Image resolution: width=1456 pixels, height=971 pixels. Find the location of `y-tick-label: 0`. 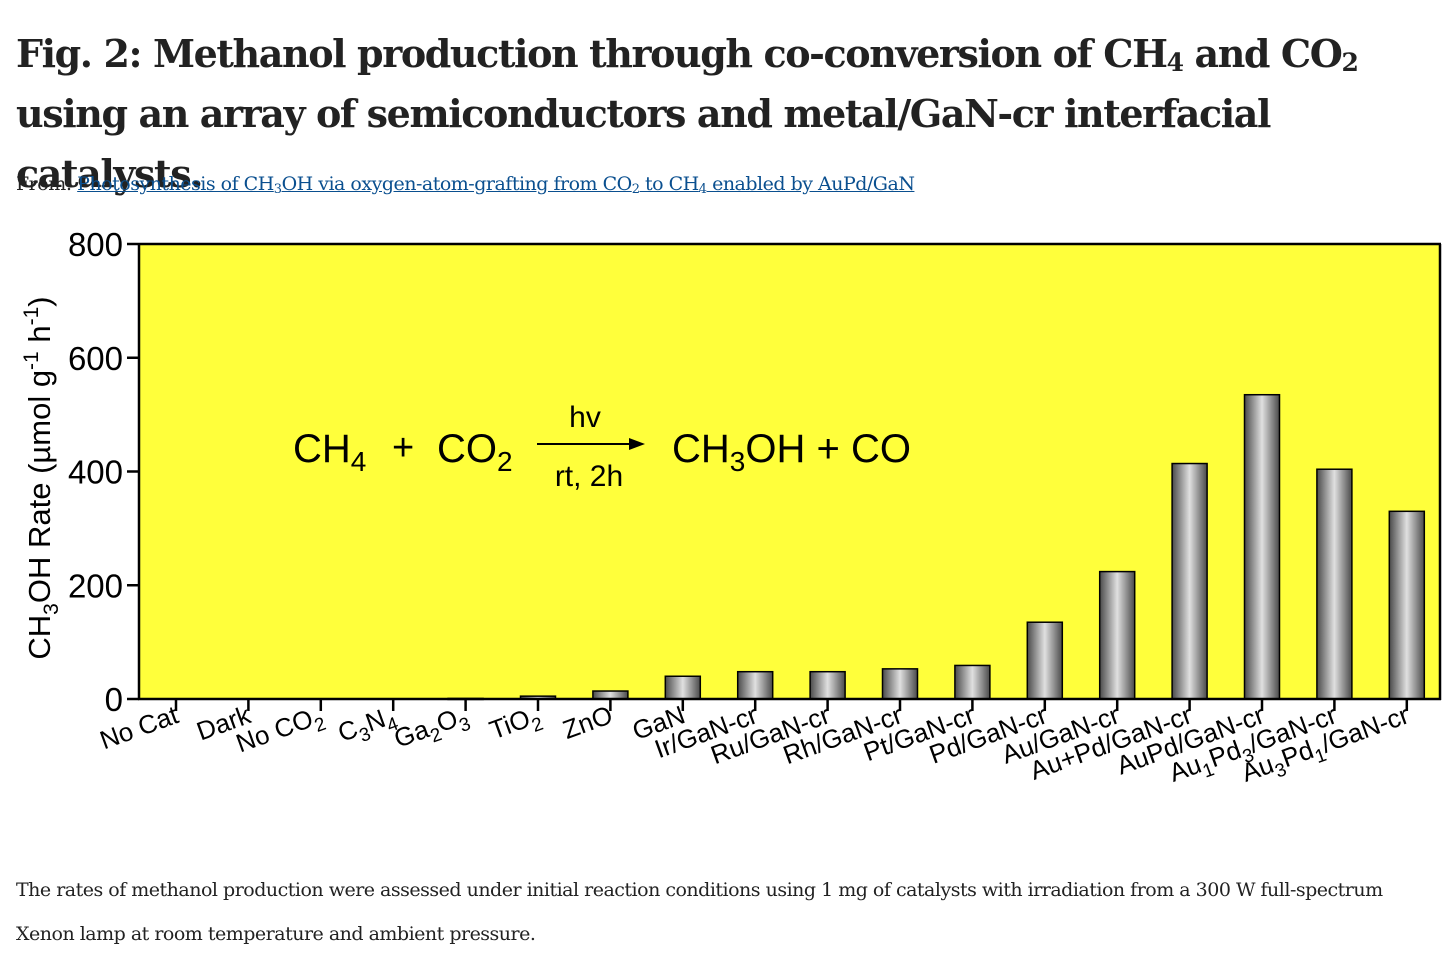

y-tick-label: 0 is located at coordinates (114, 699).